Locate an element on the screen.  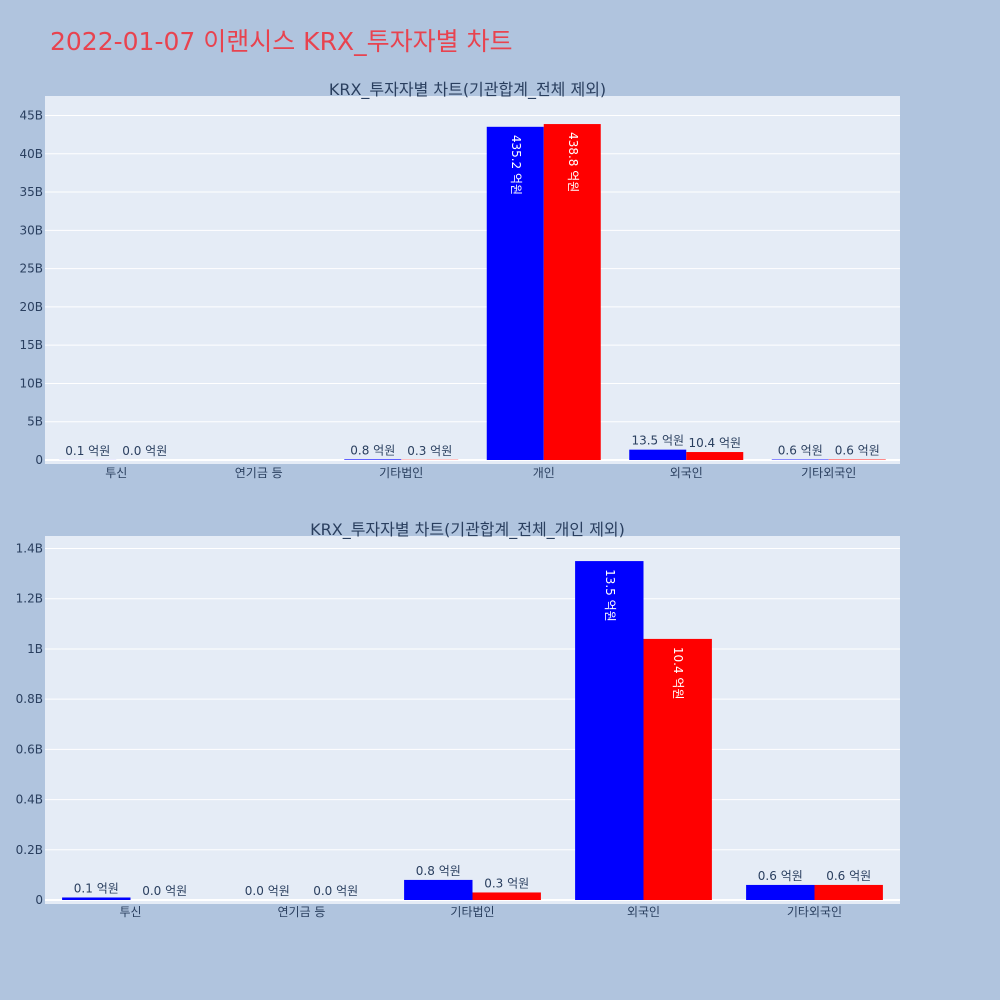
x-tick-label: 개인 is located at coordinates (544, 473).